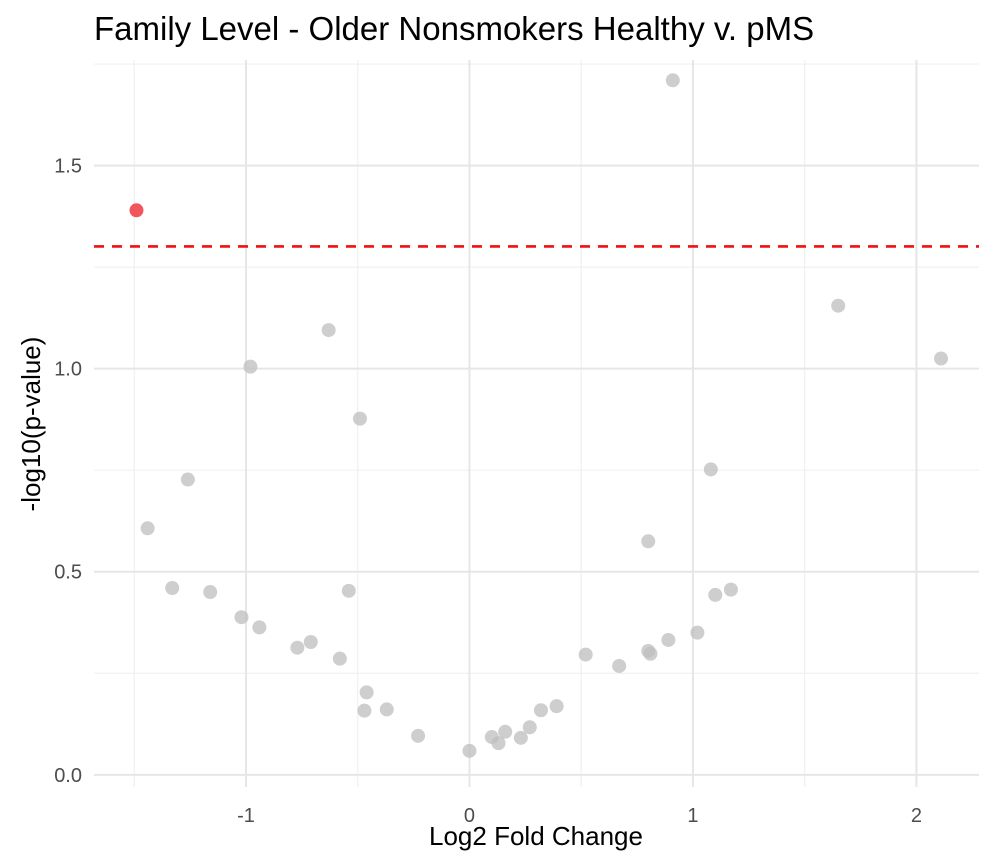 The height and width of the screenshot is (866, 994). Describe the element at coordinates (31, 424) in the screenshot. I see `y-axis-label: -log10(p-value)` at that location.